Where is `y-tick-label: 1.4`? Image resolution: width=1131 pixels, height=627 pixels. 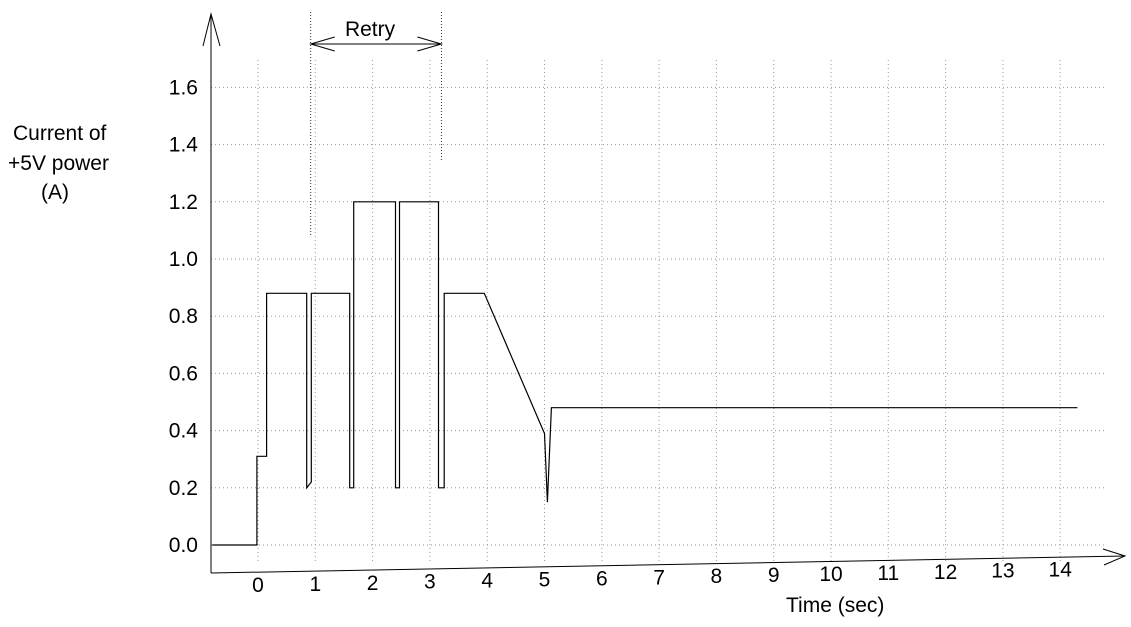
y-tick-label: 1.4 is located at coordinates (184, 145).